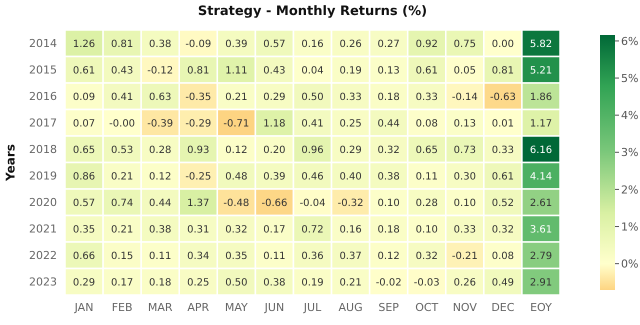 The width and height of the screenshot is (640, 325). What do you see at coordinates (43, 70) in the screenshot?
I see `y-tick-label: 2015` at bounding box center [43, 70].